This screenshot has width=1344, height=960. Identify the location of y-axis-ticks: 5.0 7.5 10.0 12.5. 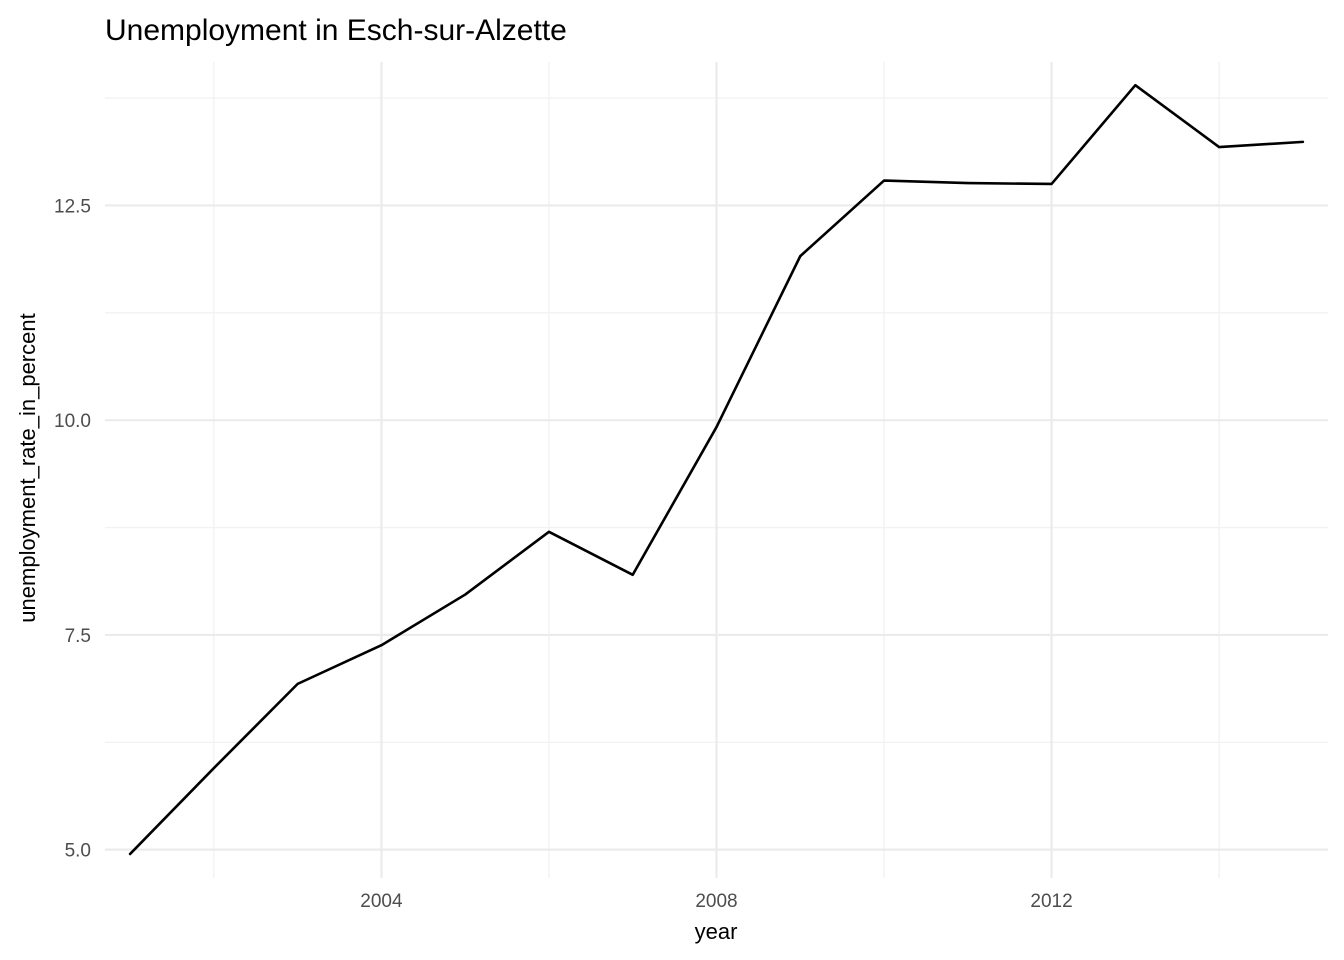
(72, 528).